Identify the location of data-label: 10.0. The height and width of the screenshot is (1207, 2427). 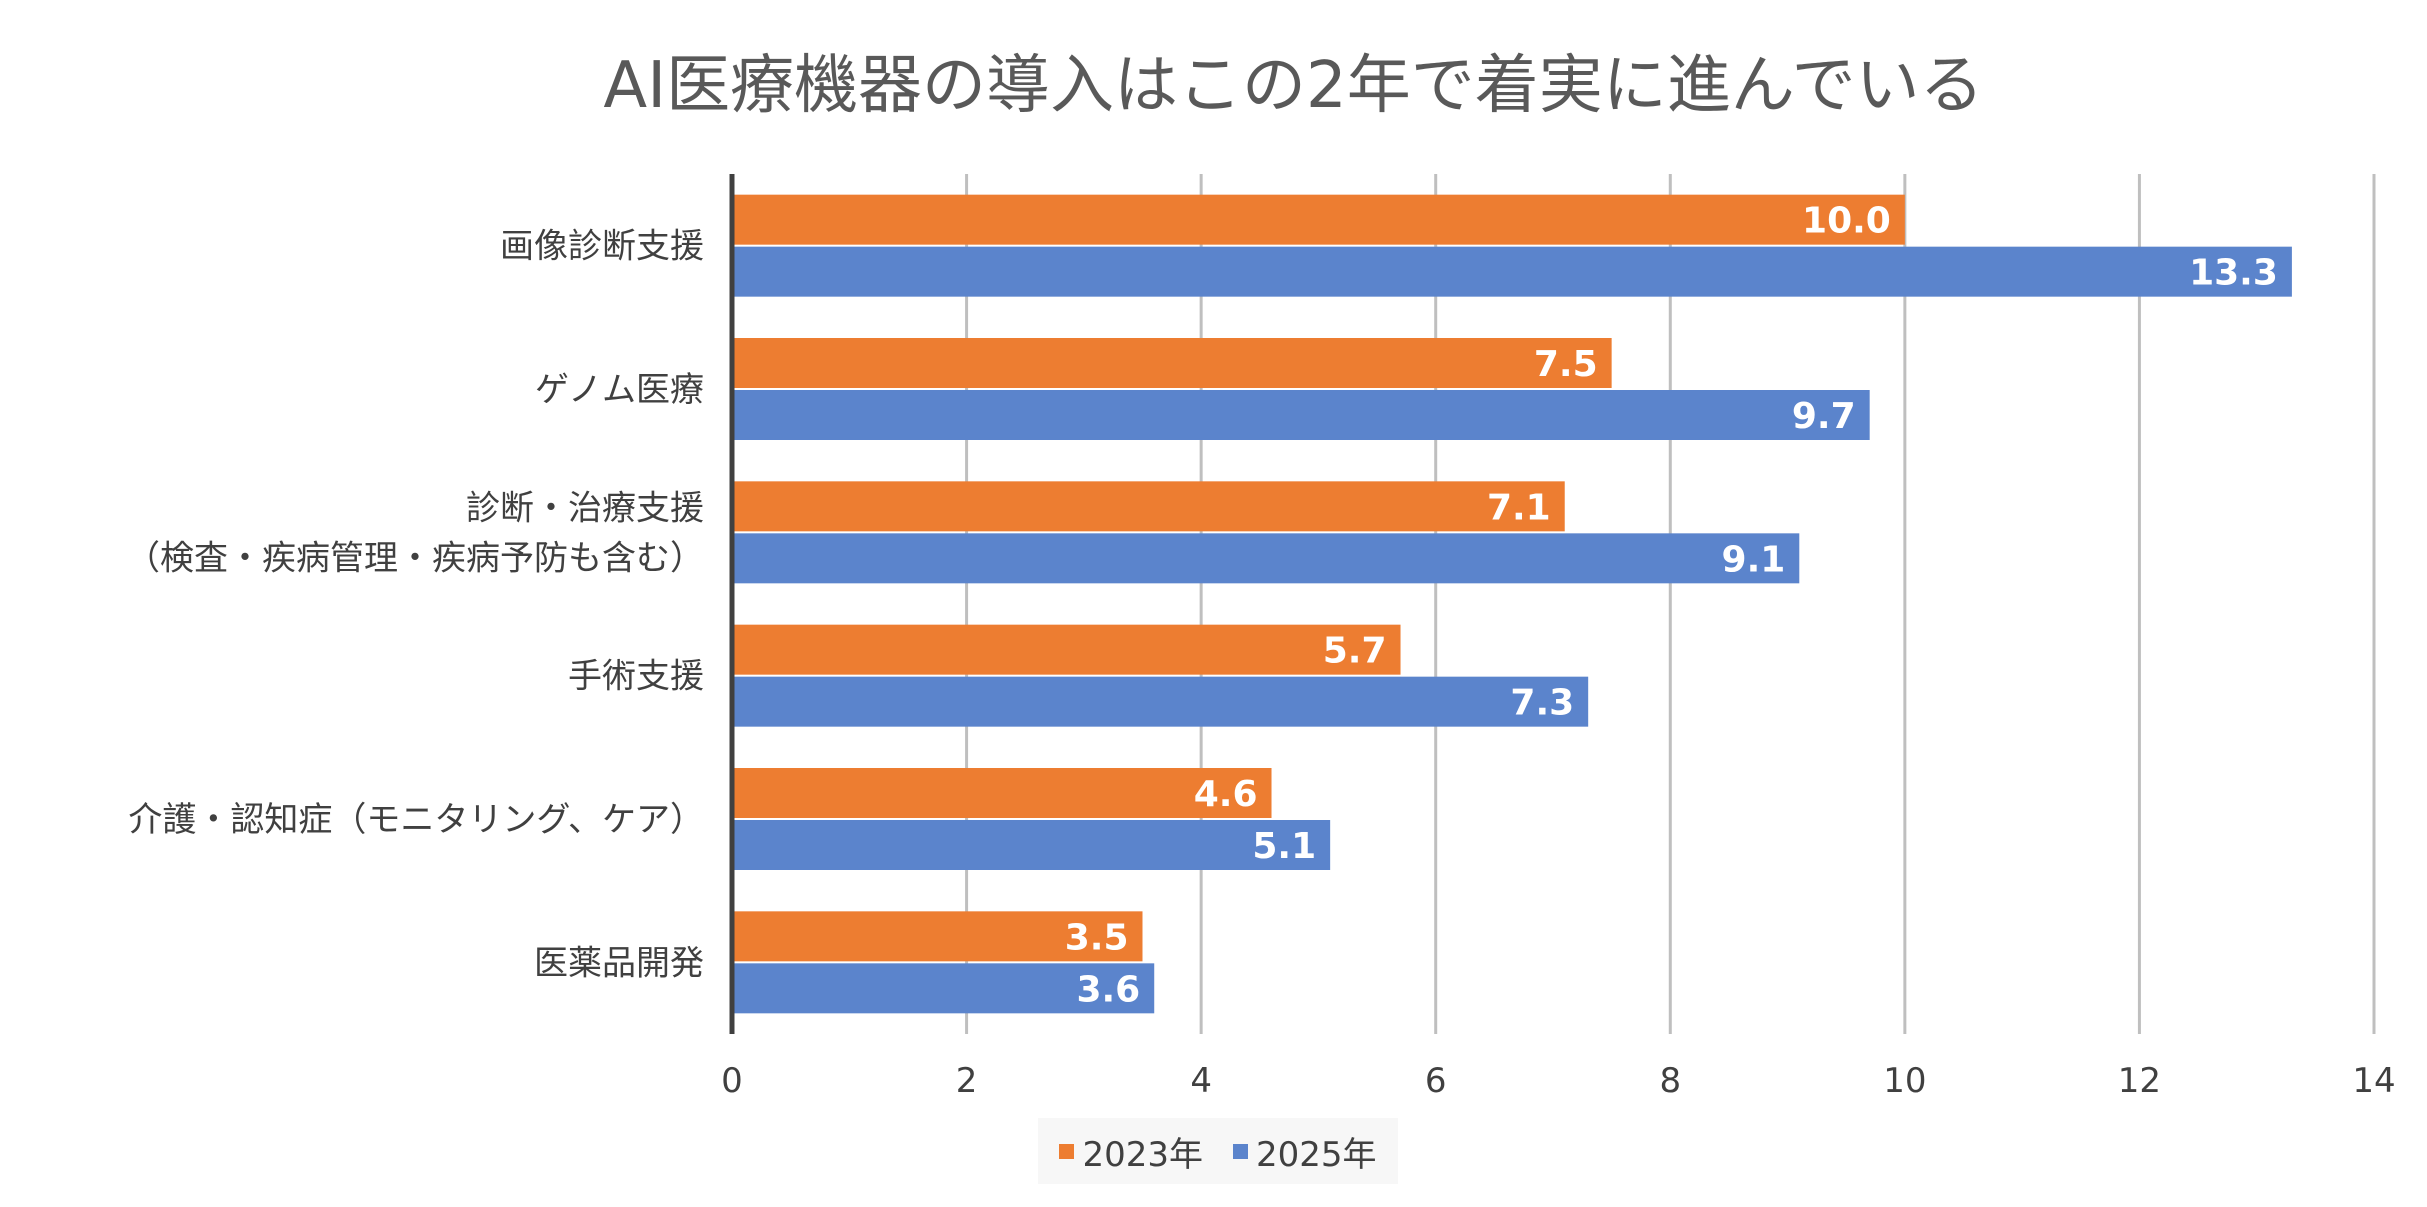
(1846, 221).